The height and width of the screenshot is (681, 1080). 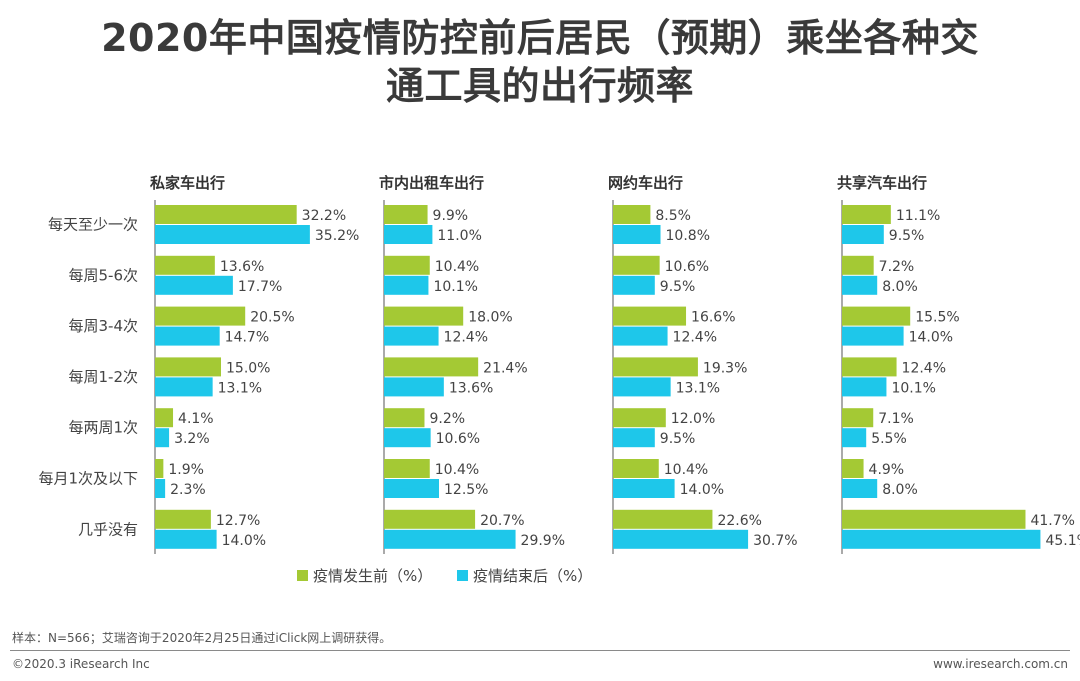 I want to click on category-label: 每周1-2次, so click(x=104, y=377).